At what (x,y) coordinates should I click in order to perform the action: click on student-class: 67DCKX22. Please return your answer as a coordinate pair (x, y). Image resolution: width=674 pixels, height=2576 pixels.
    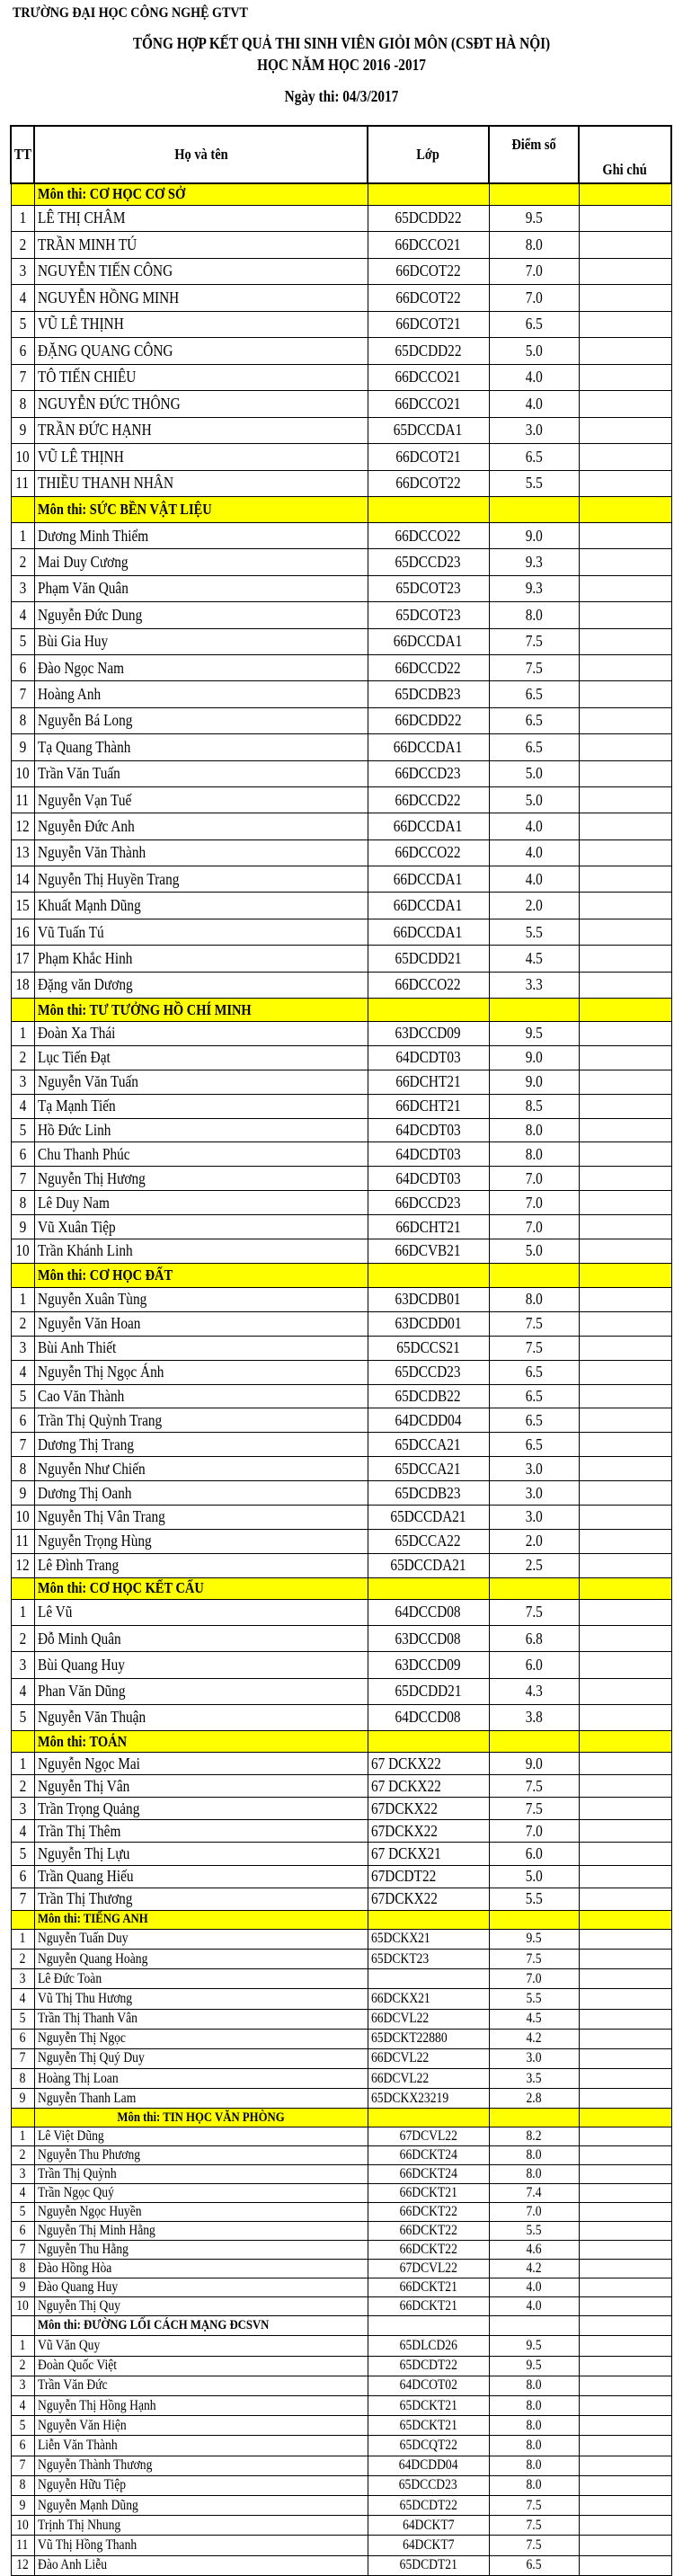
    Looking at the image, I should click on (428, 1831).